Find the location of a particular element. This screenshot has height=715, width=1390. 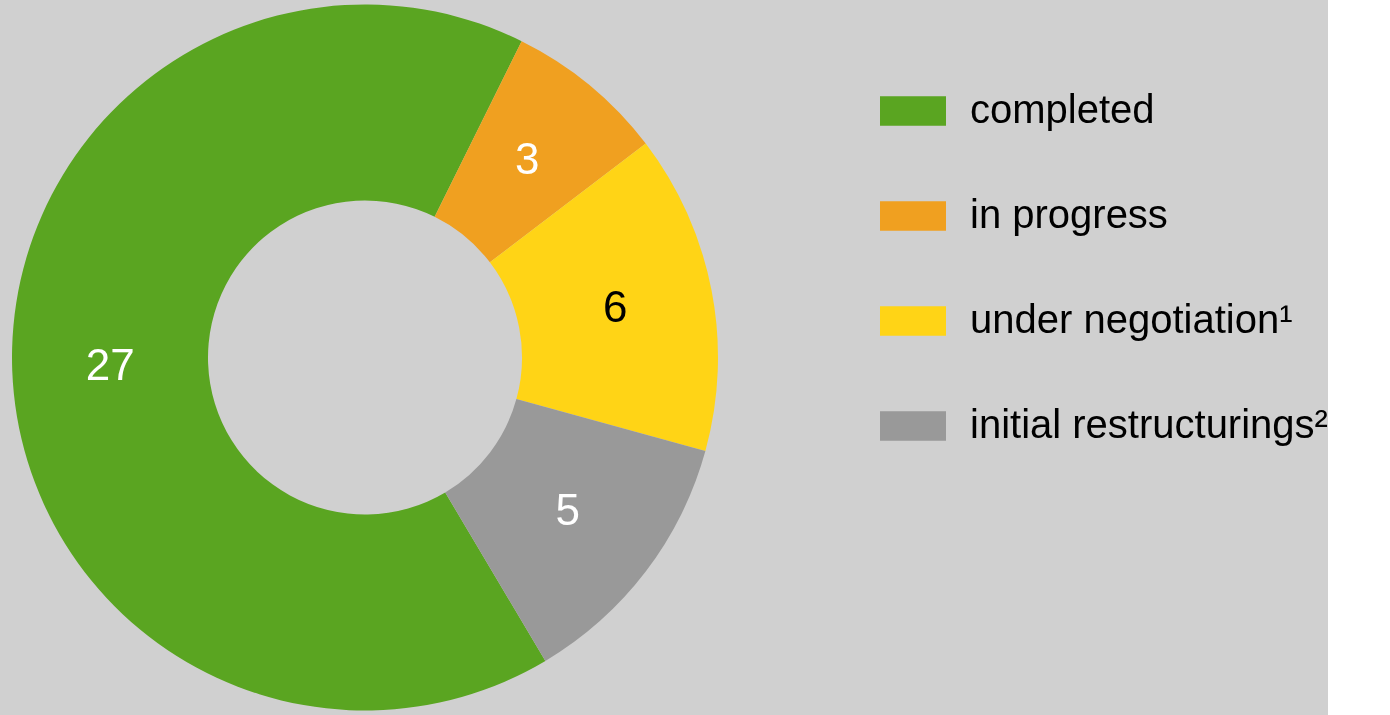

legend-label: under negotiation¹ is located at coordinates (1131, 319).